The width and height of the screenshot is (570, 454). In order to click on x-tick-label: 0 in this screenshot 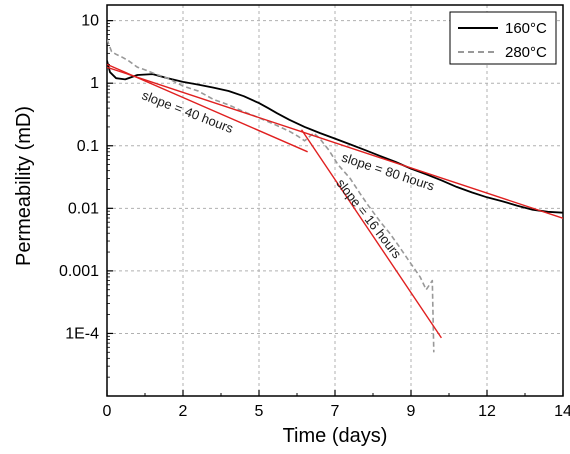, I will do `click(107, 411)`.